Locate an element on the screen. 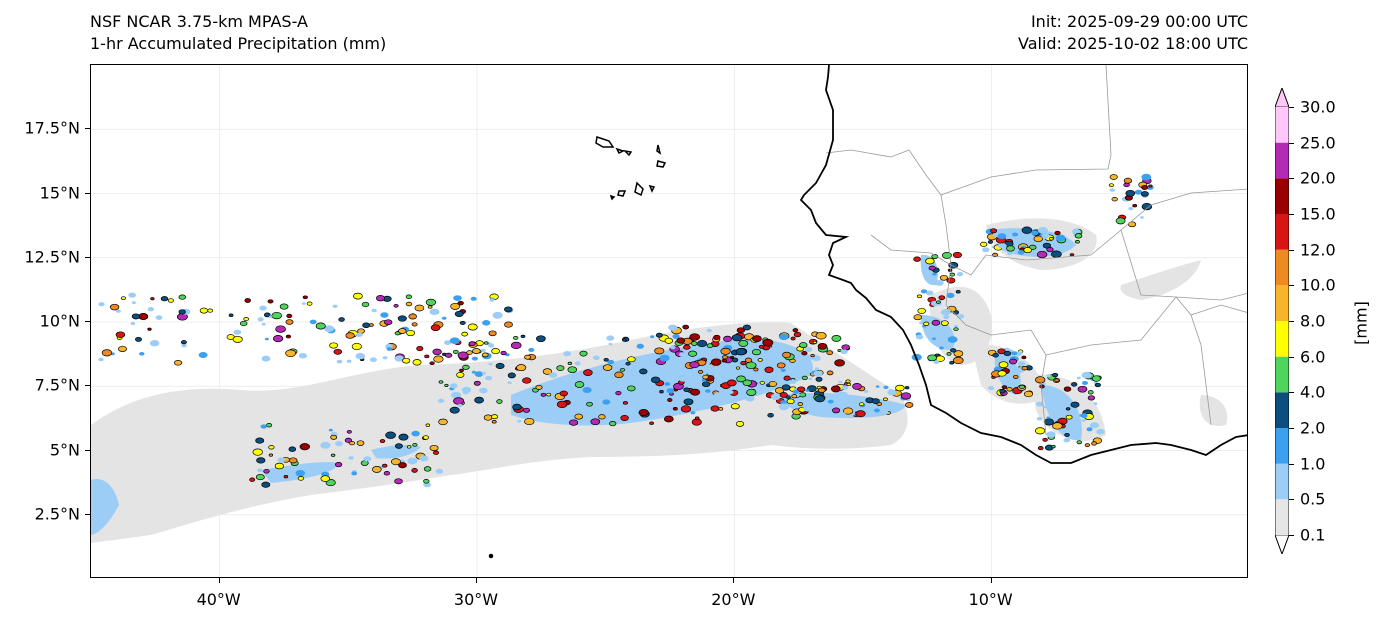 The height and width of the screenshot is (623, 1384). island-santiago is located at coordinates (639, 189).